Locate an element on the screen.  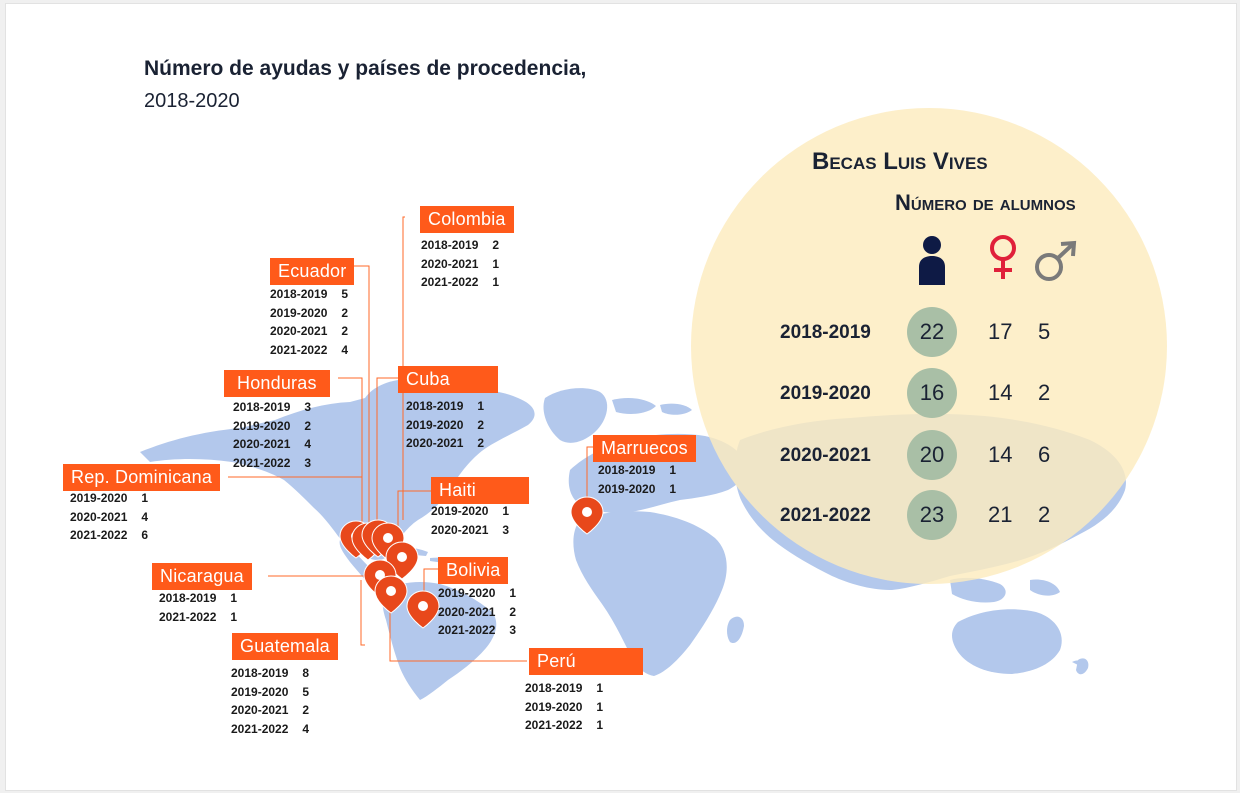
panel-total: 23 is located at coordinates (932, 515).